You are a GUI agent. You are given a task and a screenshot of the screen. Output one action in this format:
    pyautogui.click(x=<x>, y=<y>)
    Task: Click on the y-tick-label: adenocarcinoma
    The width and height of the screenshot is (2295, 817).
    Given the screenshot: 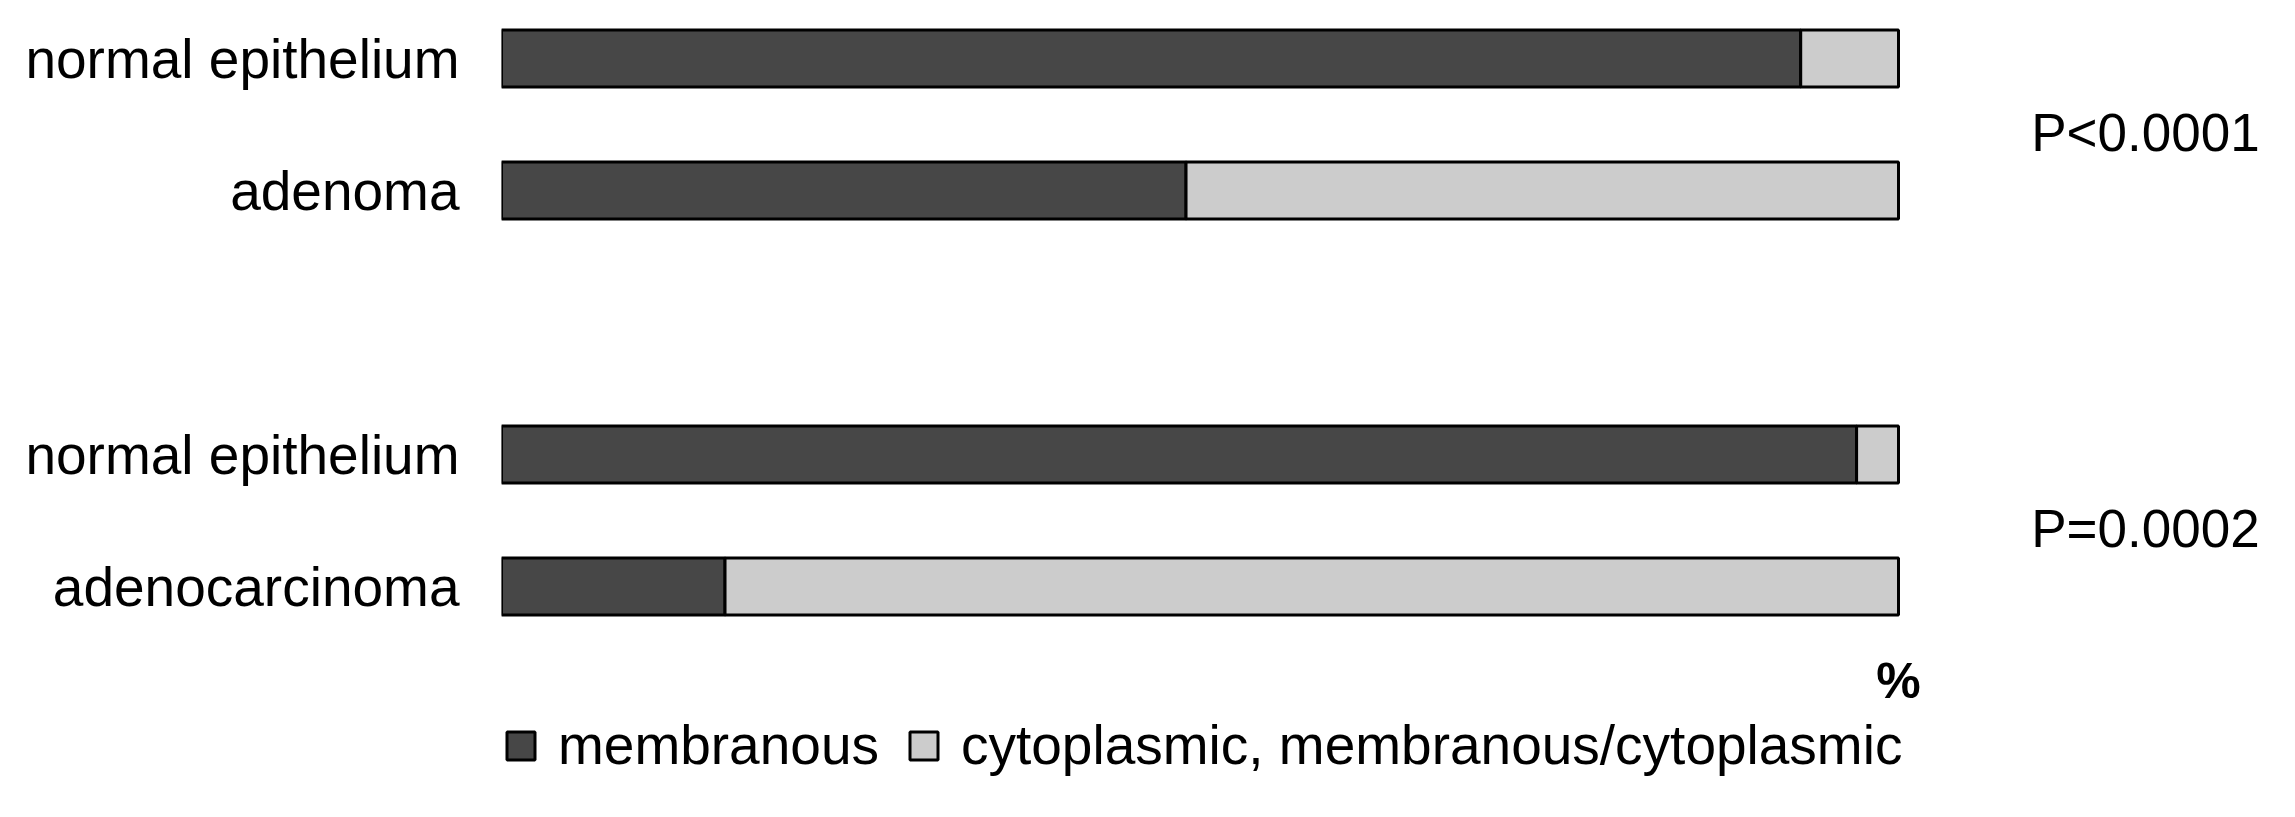 What is the action you would take?
    pyautogui.click(x=256, y=586)
    